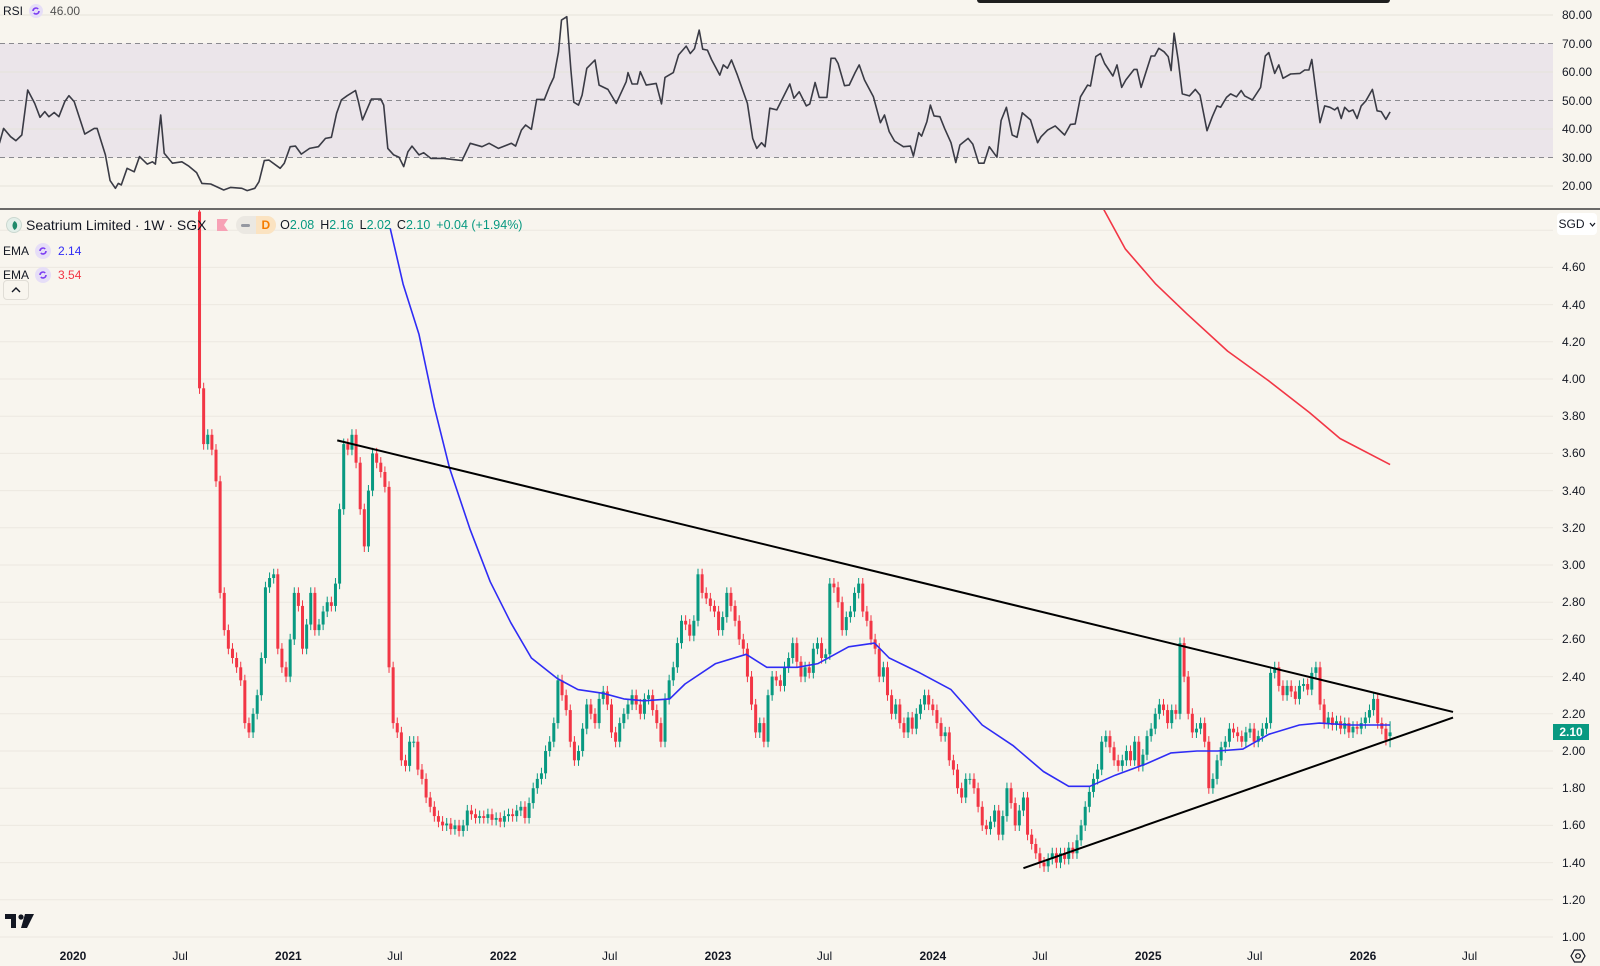  Describe the element at coordinates (1577, 129) in the screenshot. I see `rsi-axis-tick: 40.00` at that location.